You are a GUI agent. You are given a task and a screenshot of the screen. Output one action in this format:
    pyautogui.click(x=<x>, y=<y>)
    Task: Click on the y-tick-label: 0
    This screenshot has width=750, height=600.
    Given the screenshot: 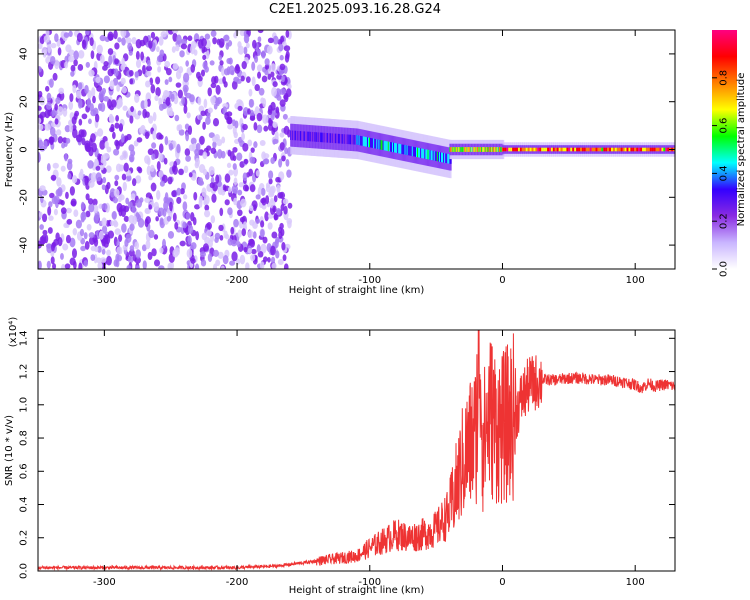 What is the action you would take?
    pyautogui.click(x=24, y=149)
    